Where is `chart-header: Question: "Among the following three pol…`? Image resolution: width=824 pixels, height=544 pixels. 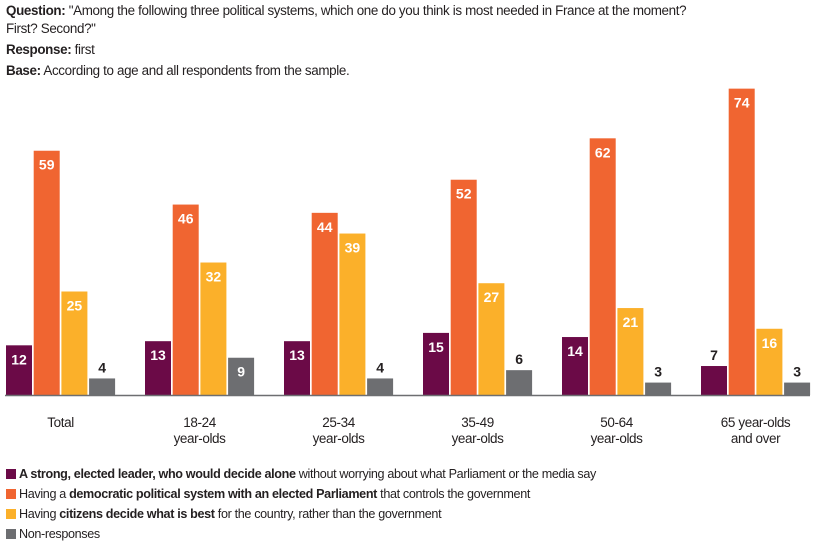
chart-header: Question: "Among the following three pol… is located at coordinates (415, 41).